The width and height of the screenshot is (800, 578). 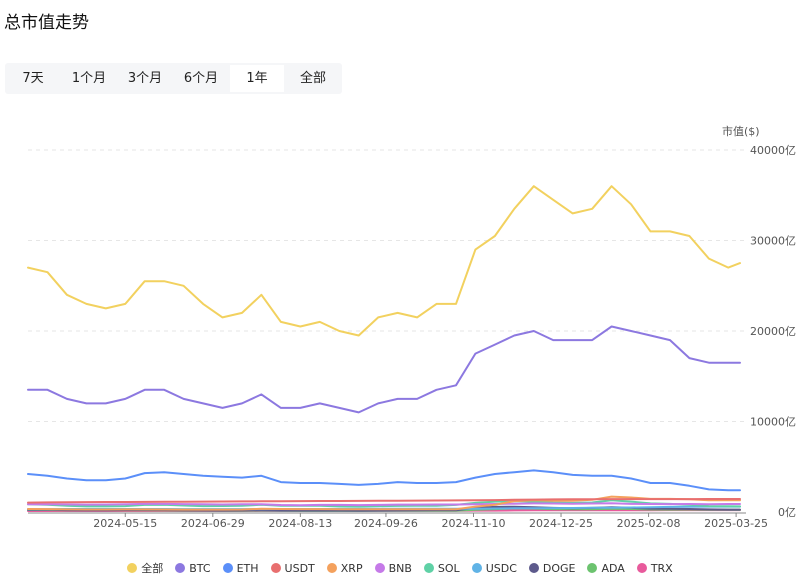 I want to click on y-tick-label: 10000亿, so click(x=773, y=422).